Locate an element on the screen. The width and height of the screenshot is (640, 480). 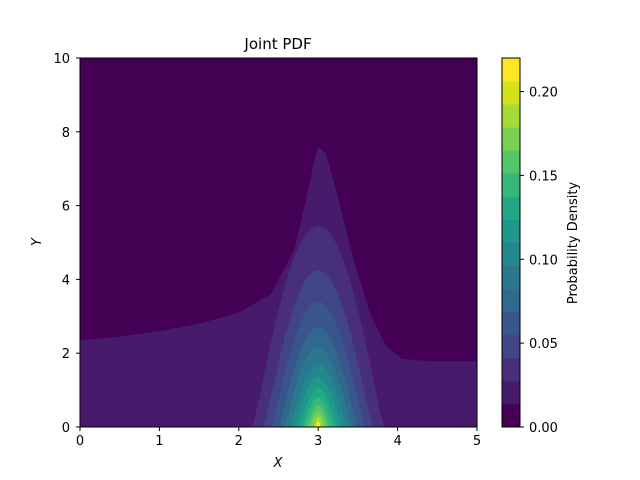
x-axis-label: X is located at coordinates (278, 463).